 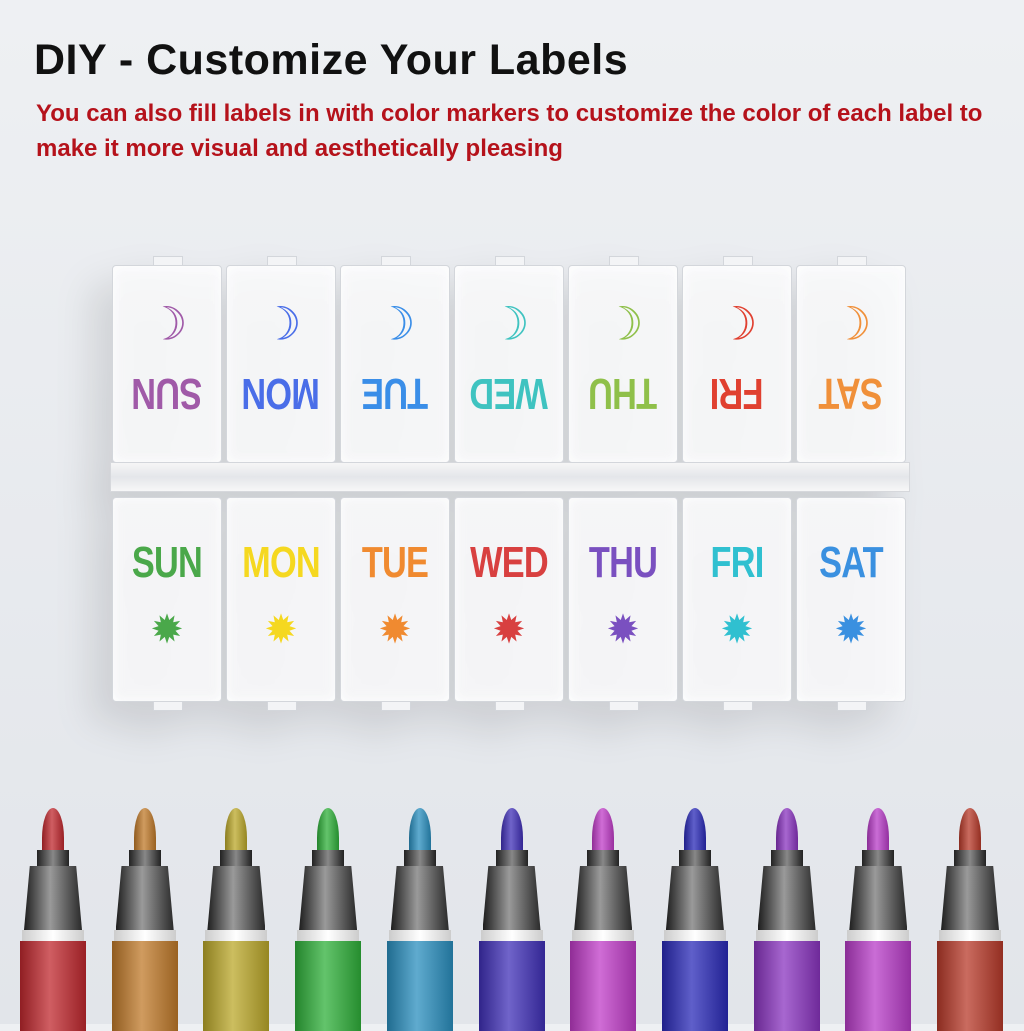 What do you see at coordinates (167, 359) in the screenshot?
I see `compartment-lid-night_row-sun: SUN ☾` at bounding box center [167, 359].